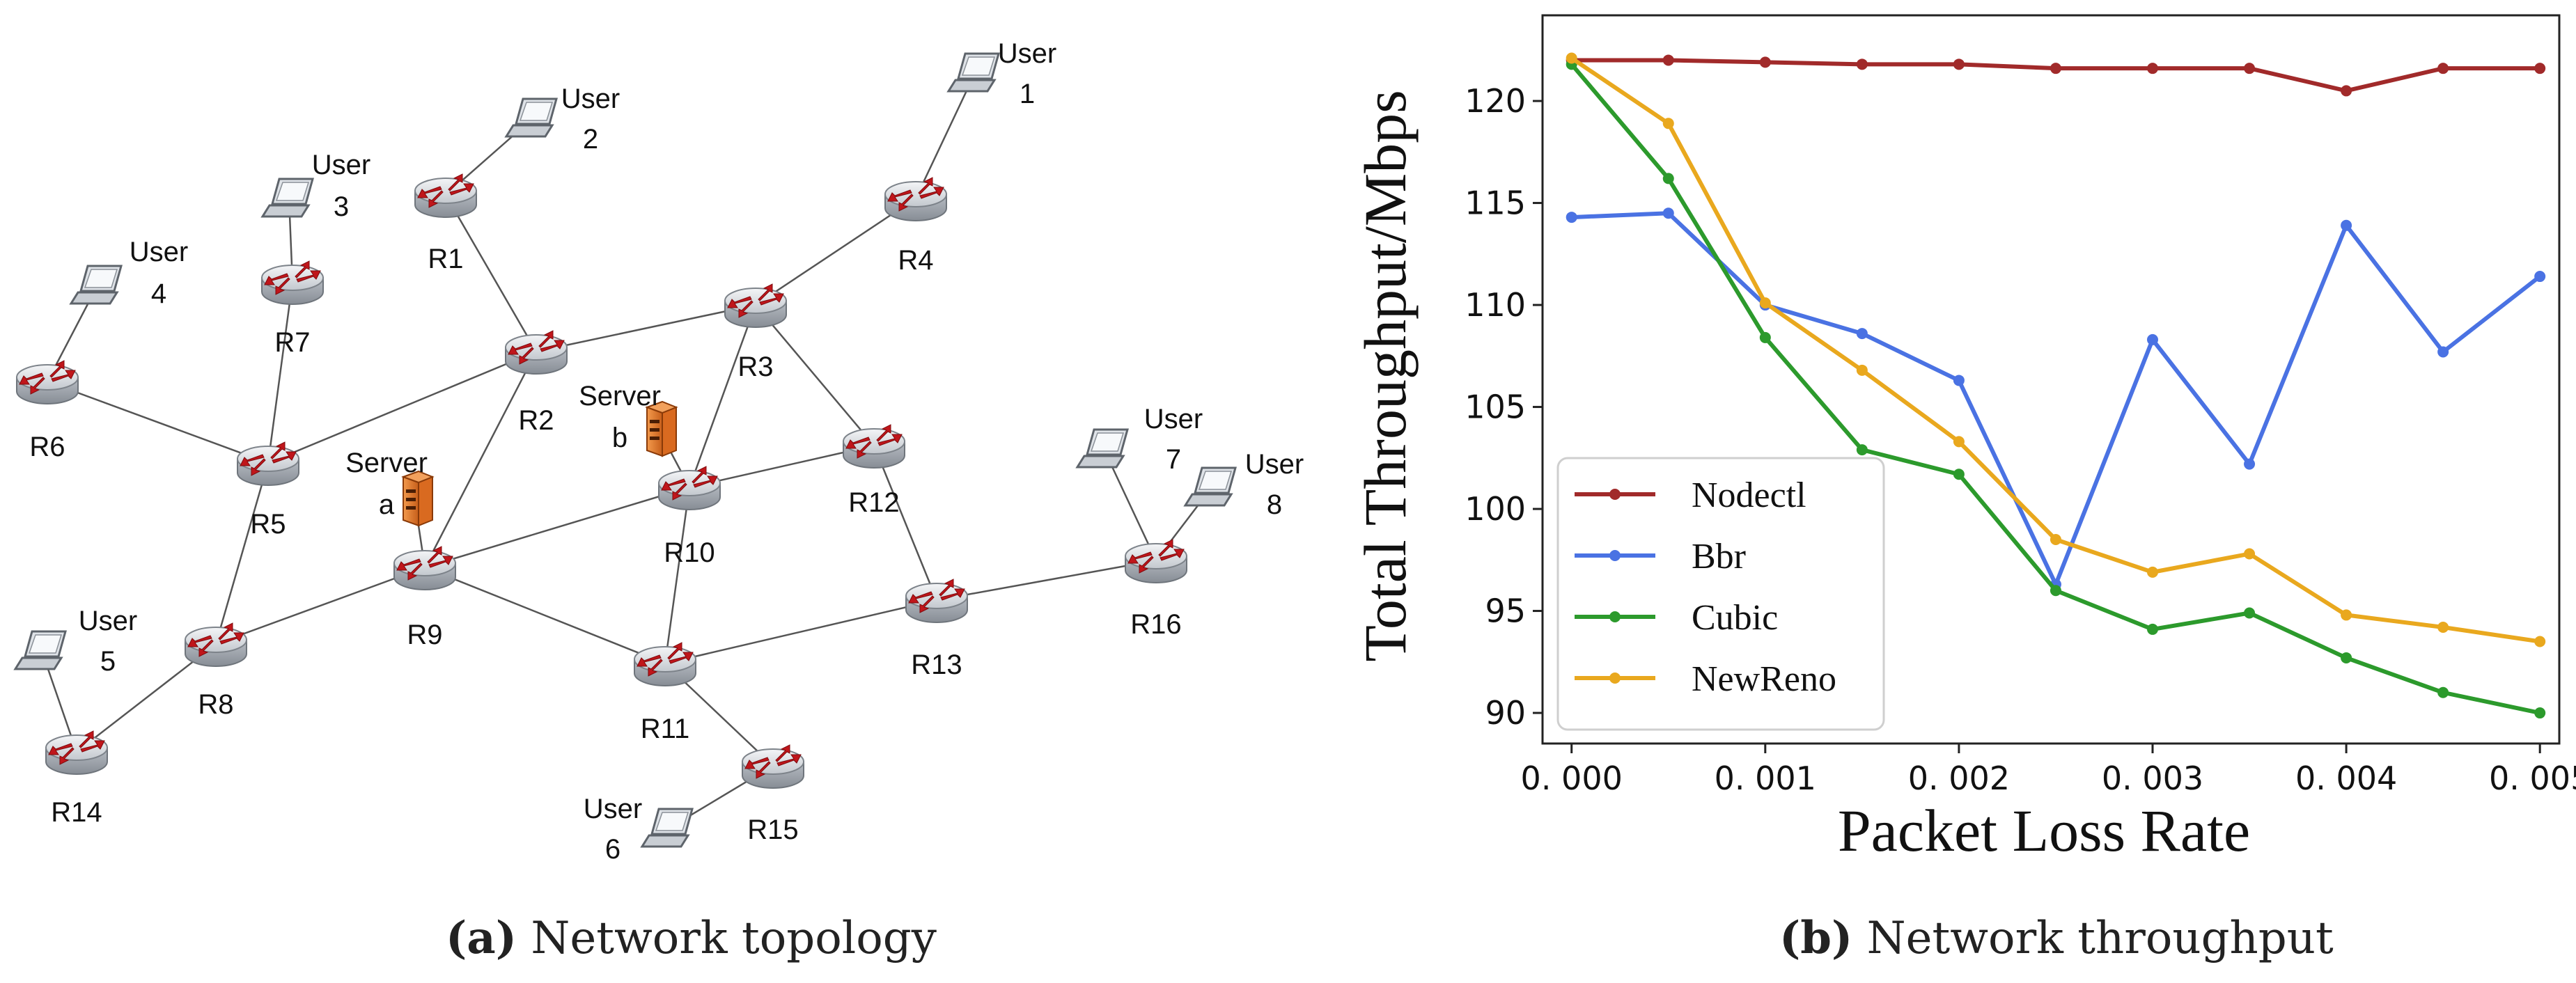 This screenshot has height=983, width=2576. What do you see at coordinates (268, 491) in the screenshot?
I see `router-r5: R5` at bounding box center [268, 491].